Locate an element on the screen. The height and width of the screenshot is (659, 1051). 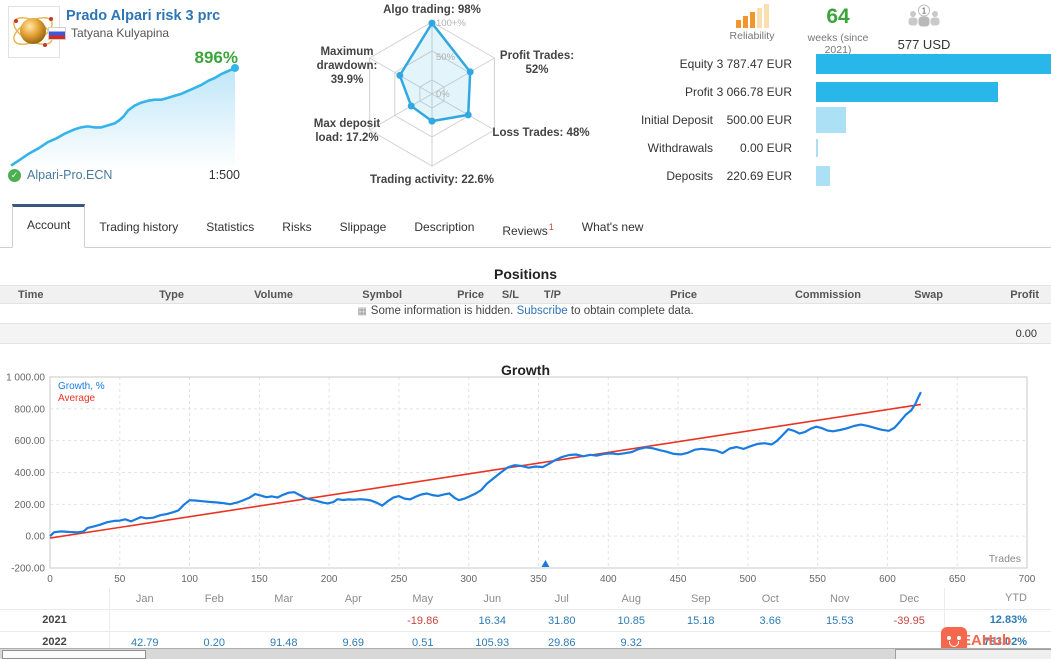
x-tick-label: 500 is located at coordinates (748, 579).